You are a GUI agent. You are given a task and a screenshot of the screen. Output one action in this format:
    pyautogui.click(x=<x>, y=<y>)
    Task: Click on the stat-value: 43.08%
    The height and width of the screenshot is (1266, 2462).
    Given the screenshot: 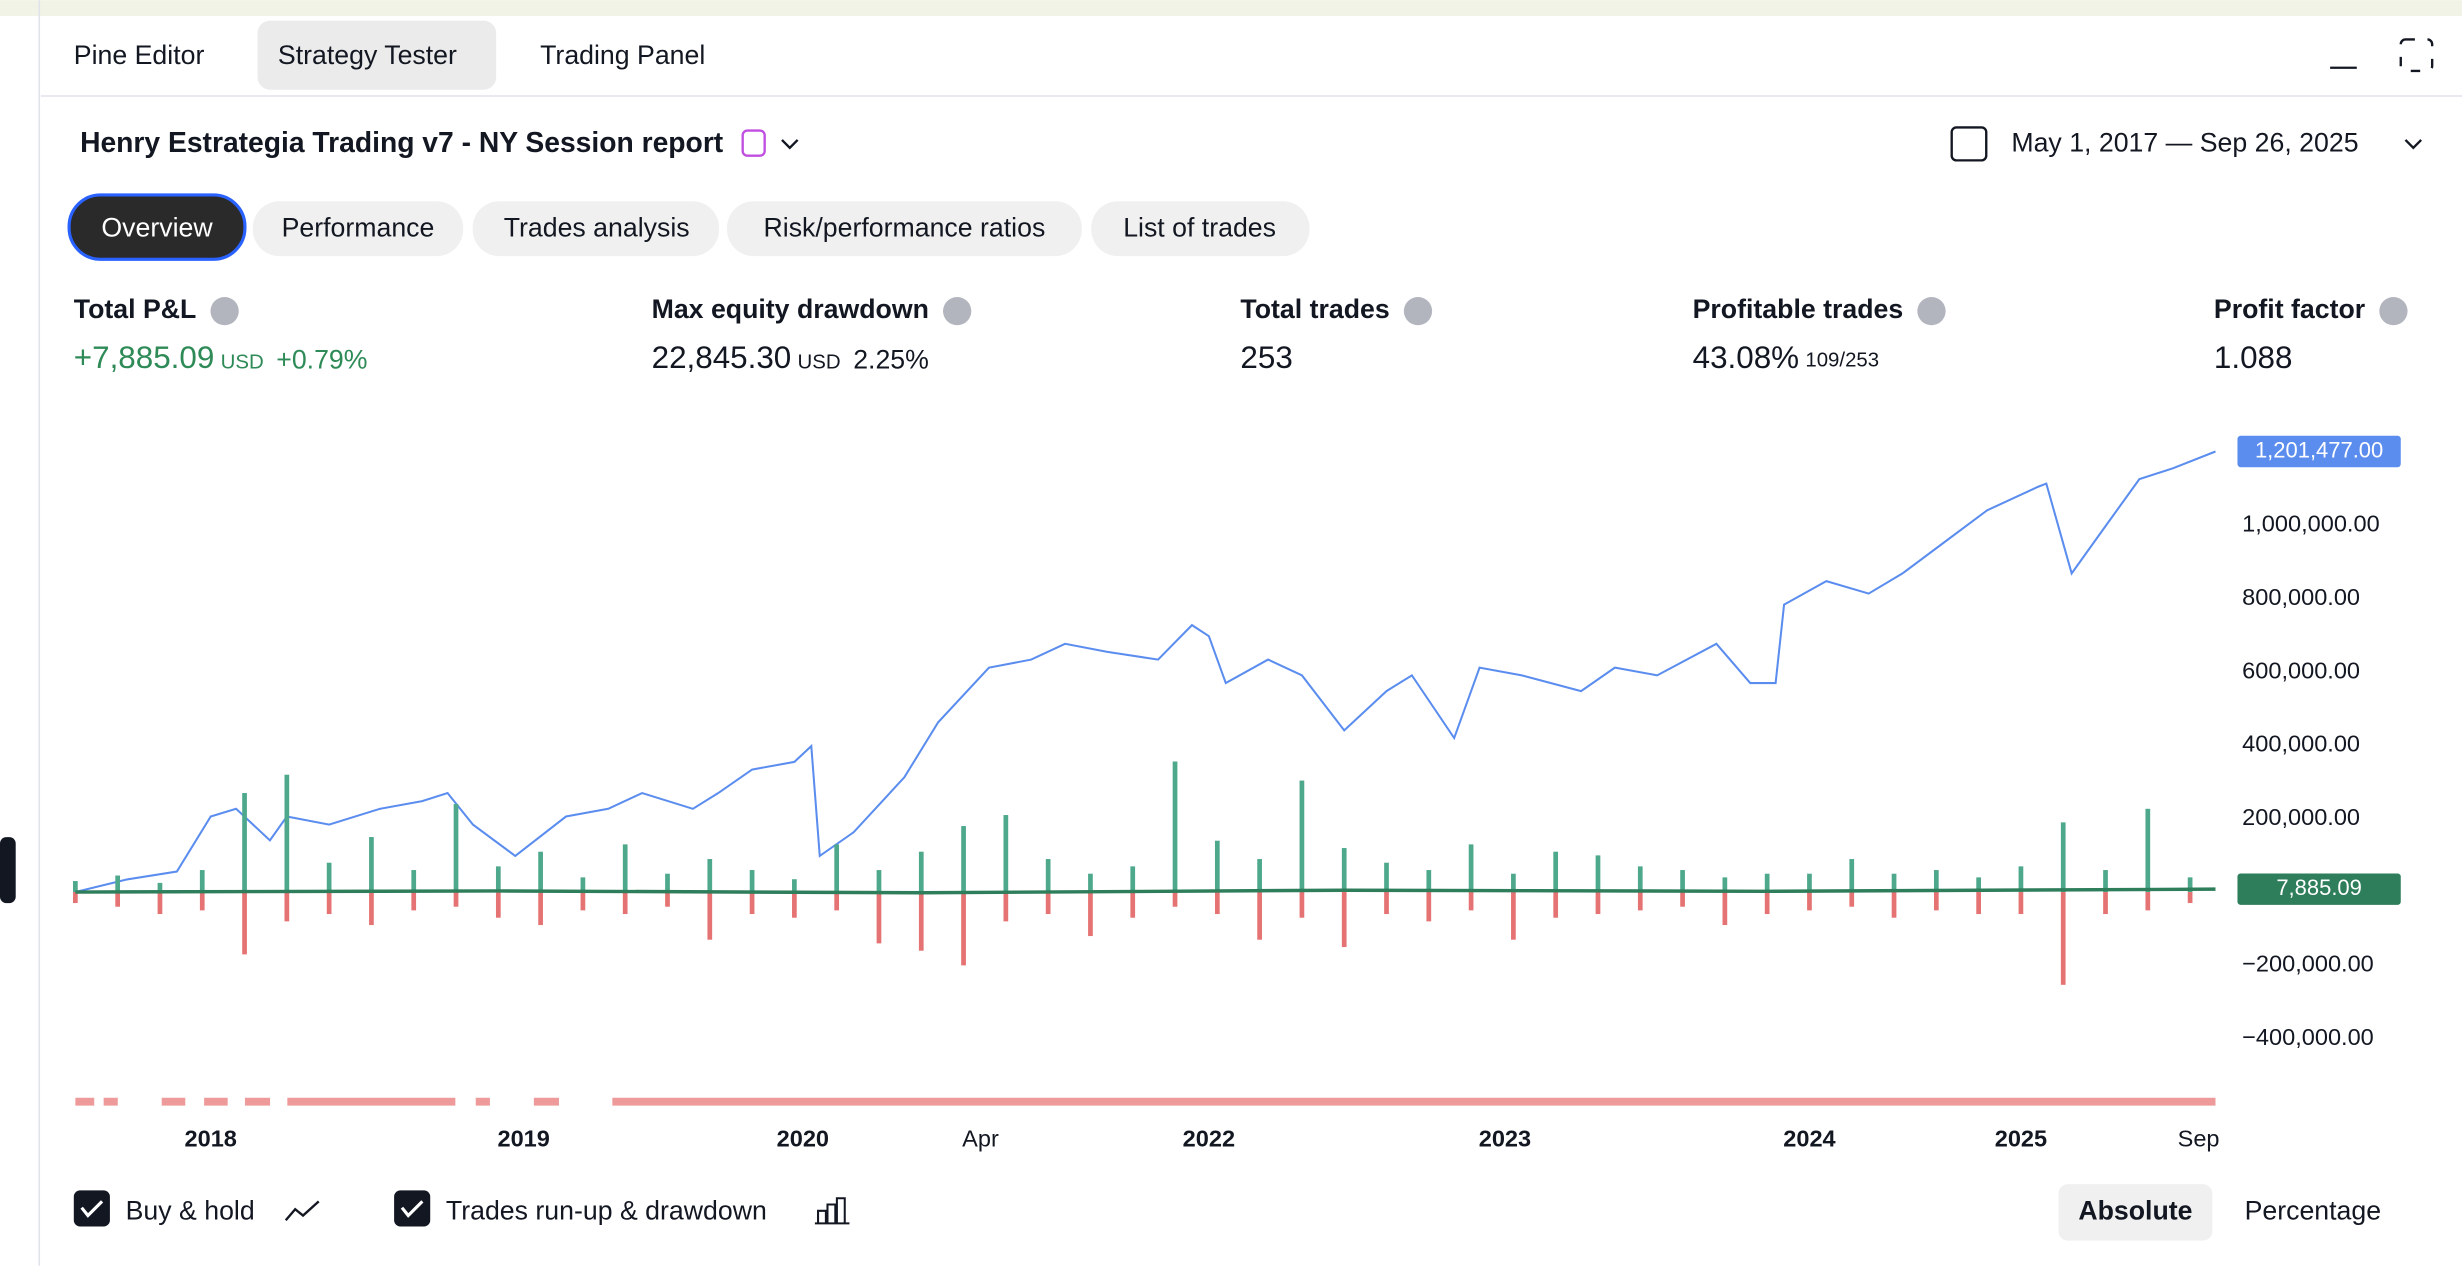 What is the action you would take?
    pyautogui.click(x=1746, y=357)
    